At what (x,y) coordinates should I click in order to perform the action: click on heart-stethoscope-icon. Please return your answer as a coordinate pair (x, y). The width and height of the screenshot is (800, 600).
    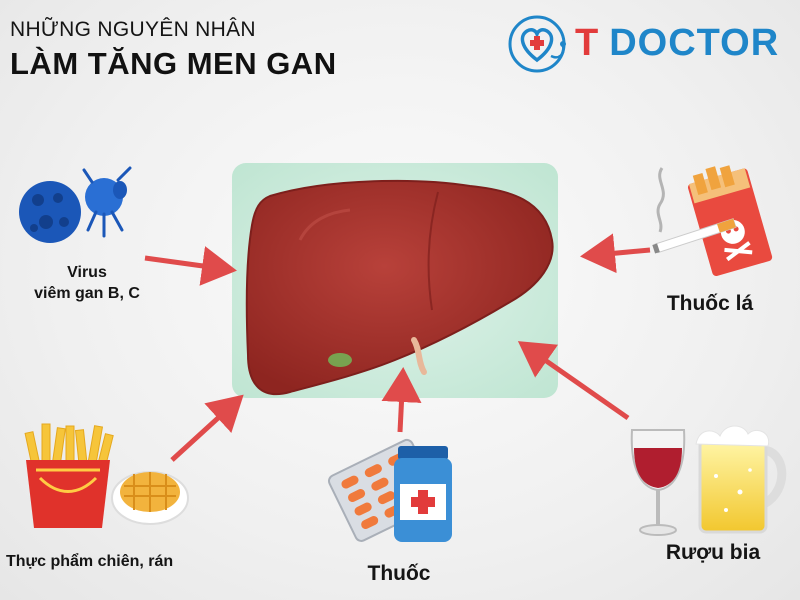
    Looking at the image, I should click on (537, 44).